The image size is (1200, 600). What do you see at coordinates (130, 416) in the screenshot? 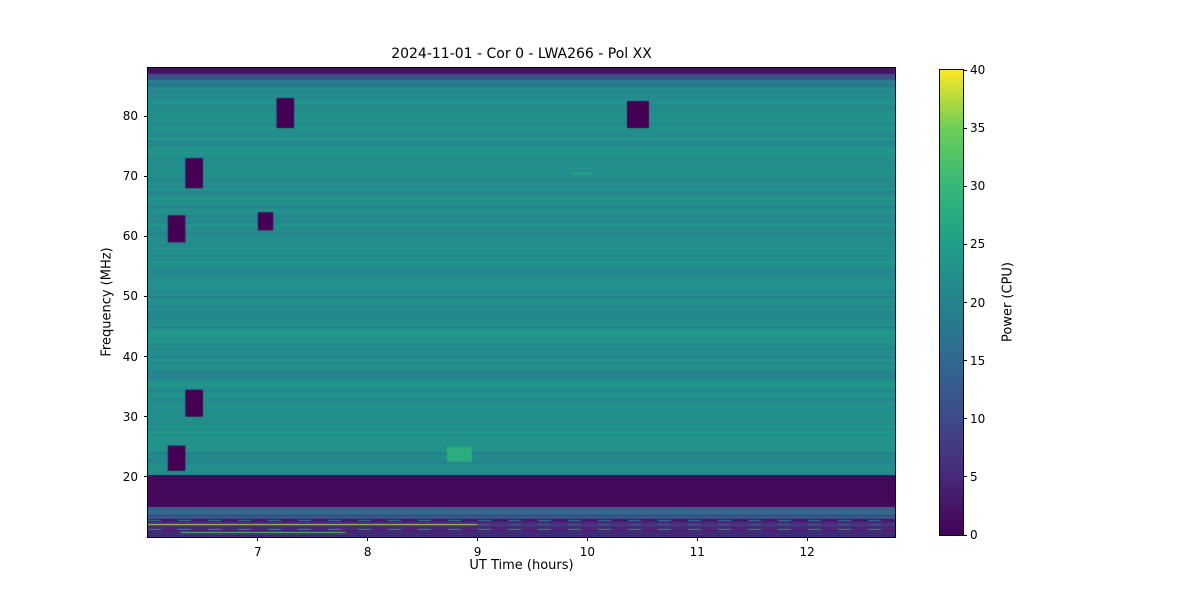
I see `y-tick-label: 30` at bounding box center [130, 416].